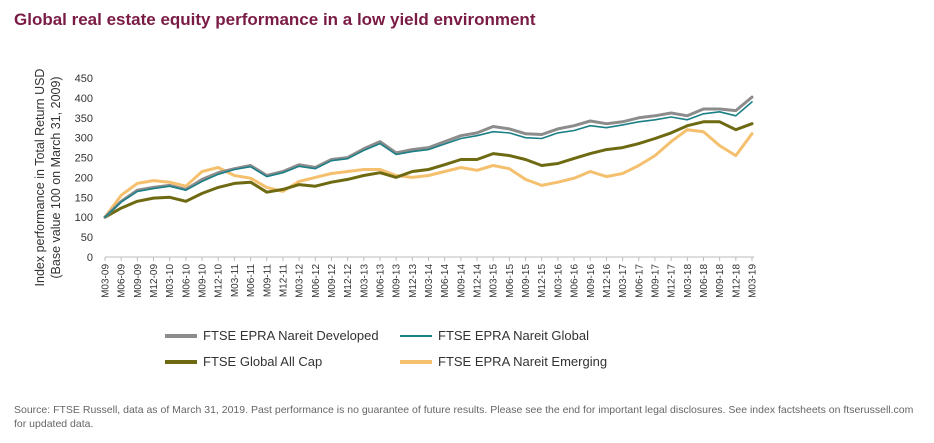 This screenshot has width=934, height=443. Describe the element at coordinates (84, 218) in the screenshot. I see `y-tick-label: 100` at that location.